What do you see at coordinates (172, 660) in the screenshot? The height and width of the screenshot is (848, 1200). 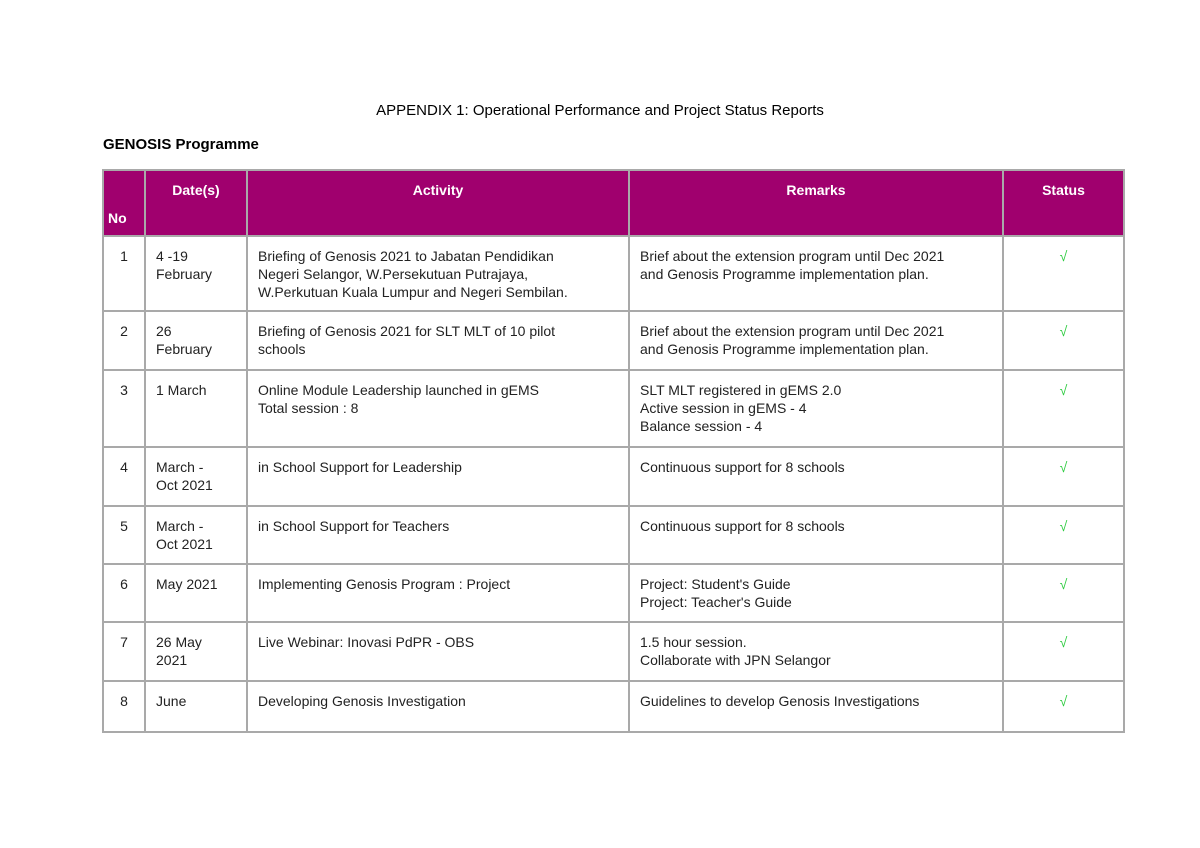 I see `cell-line: 2021` at bounding box center [172, 660].